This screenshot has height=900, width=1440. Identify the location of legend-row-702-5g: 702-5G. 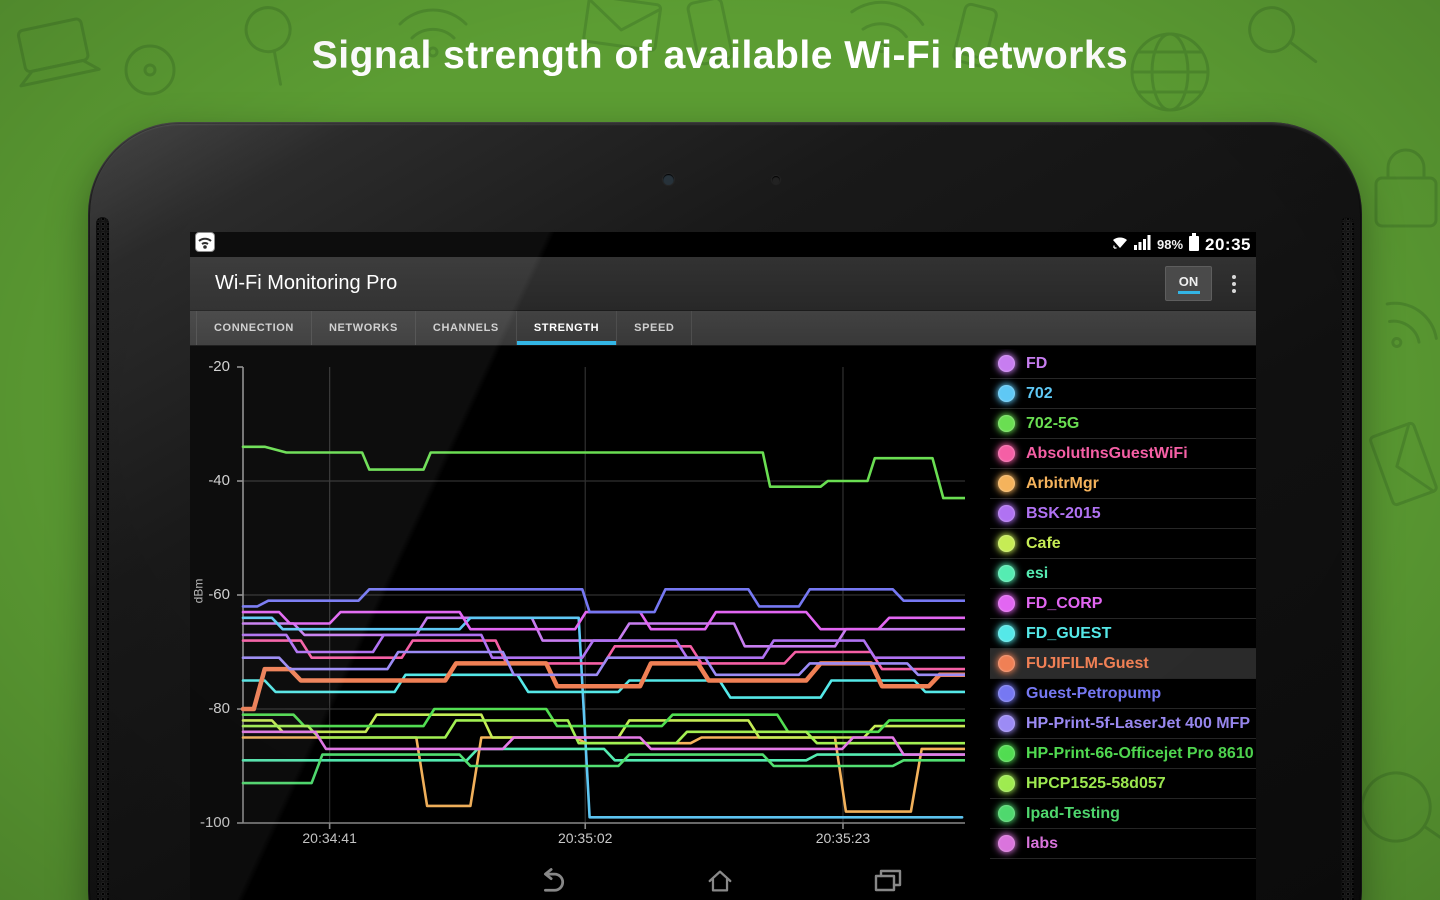
(1123, 424).